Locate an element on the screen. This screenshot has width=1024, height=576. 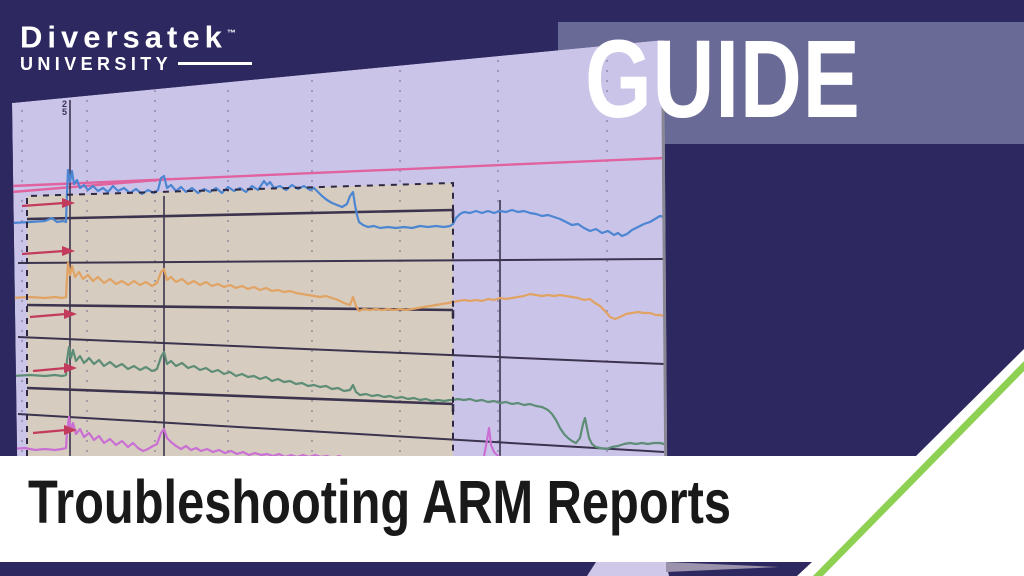
svg-text: 2 is located at coordinates (64, 104).